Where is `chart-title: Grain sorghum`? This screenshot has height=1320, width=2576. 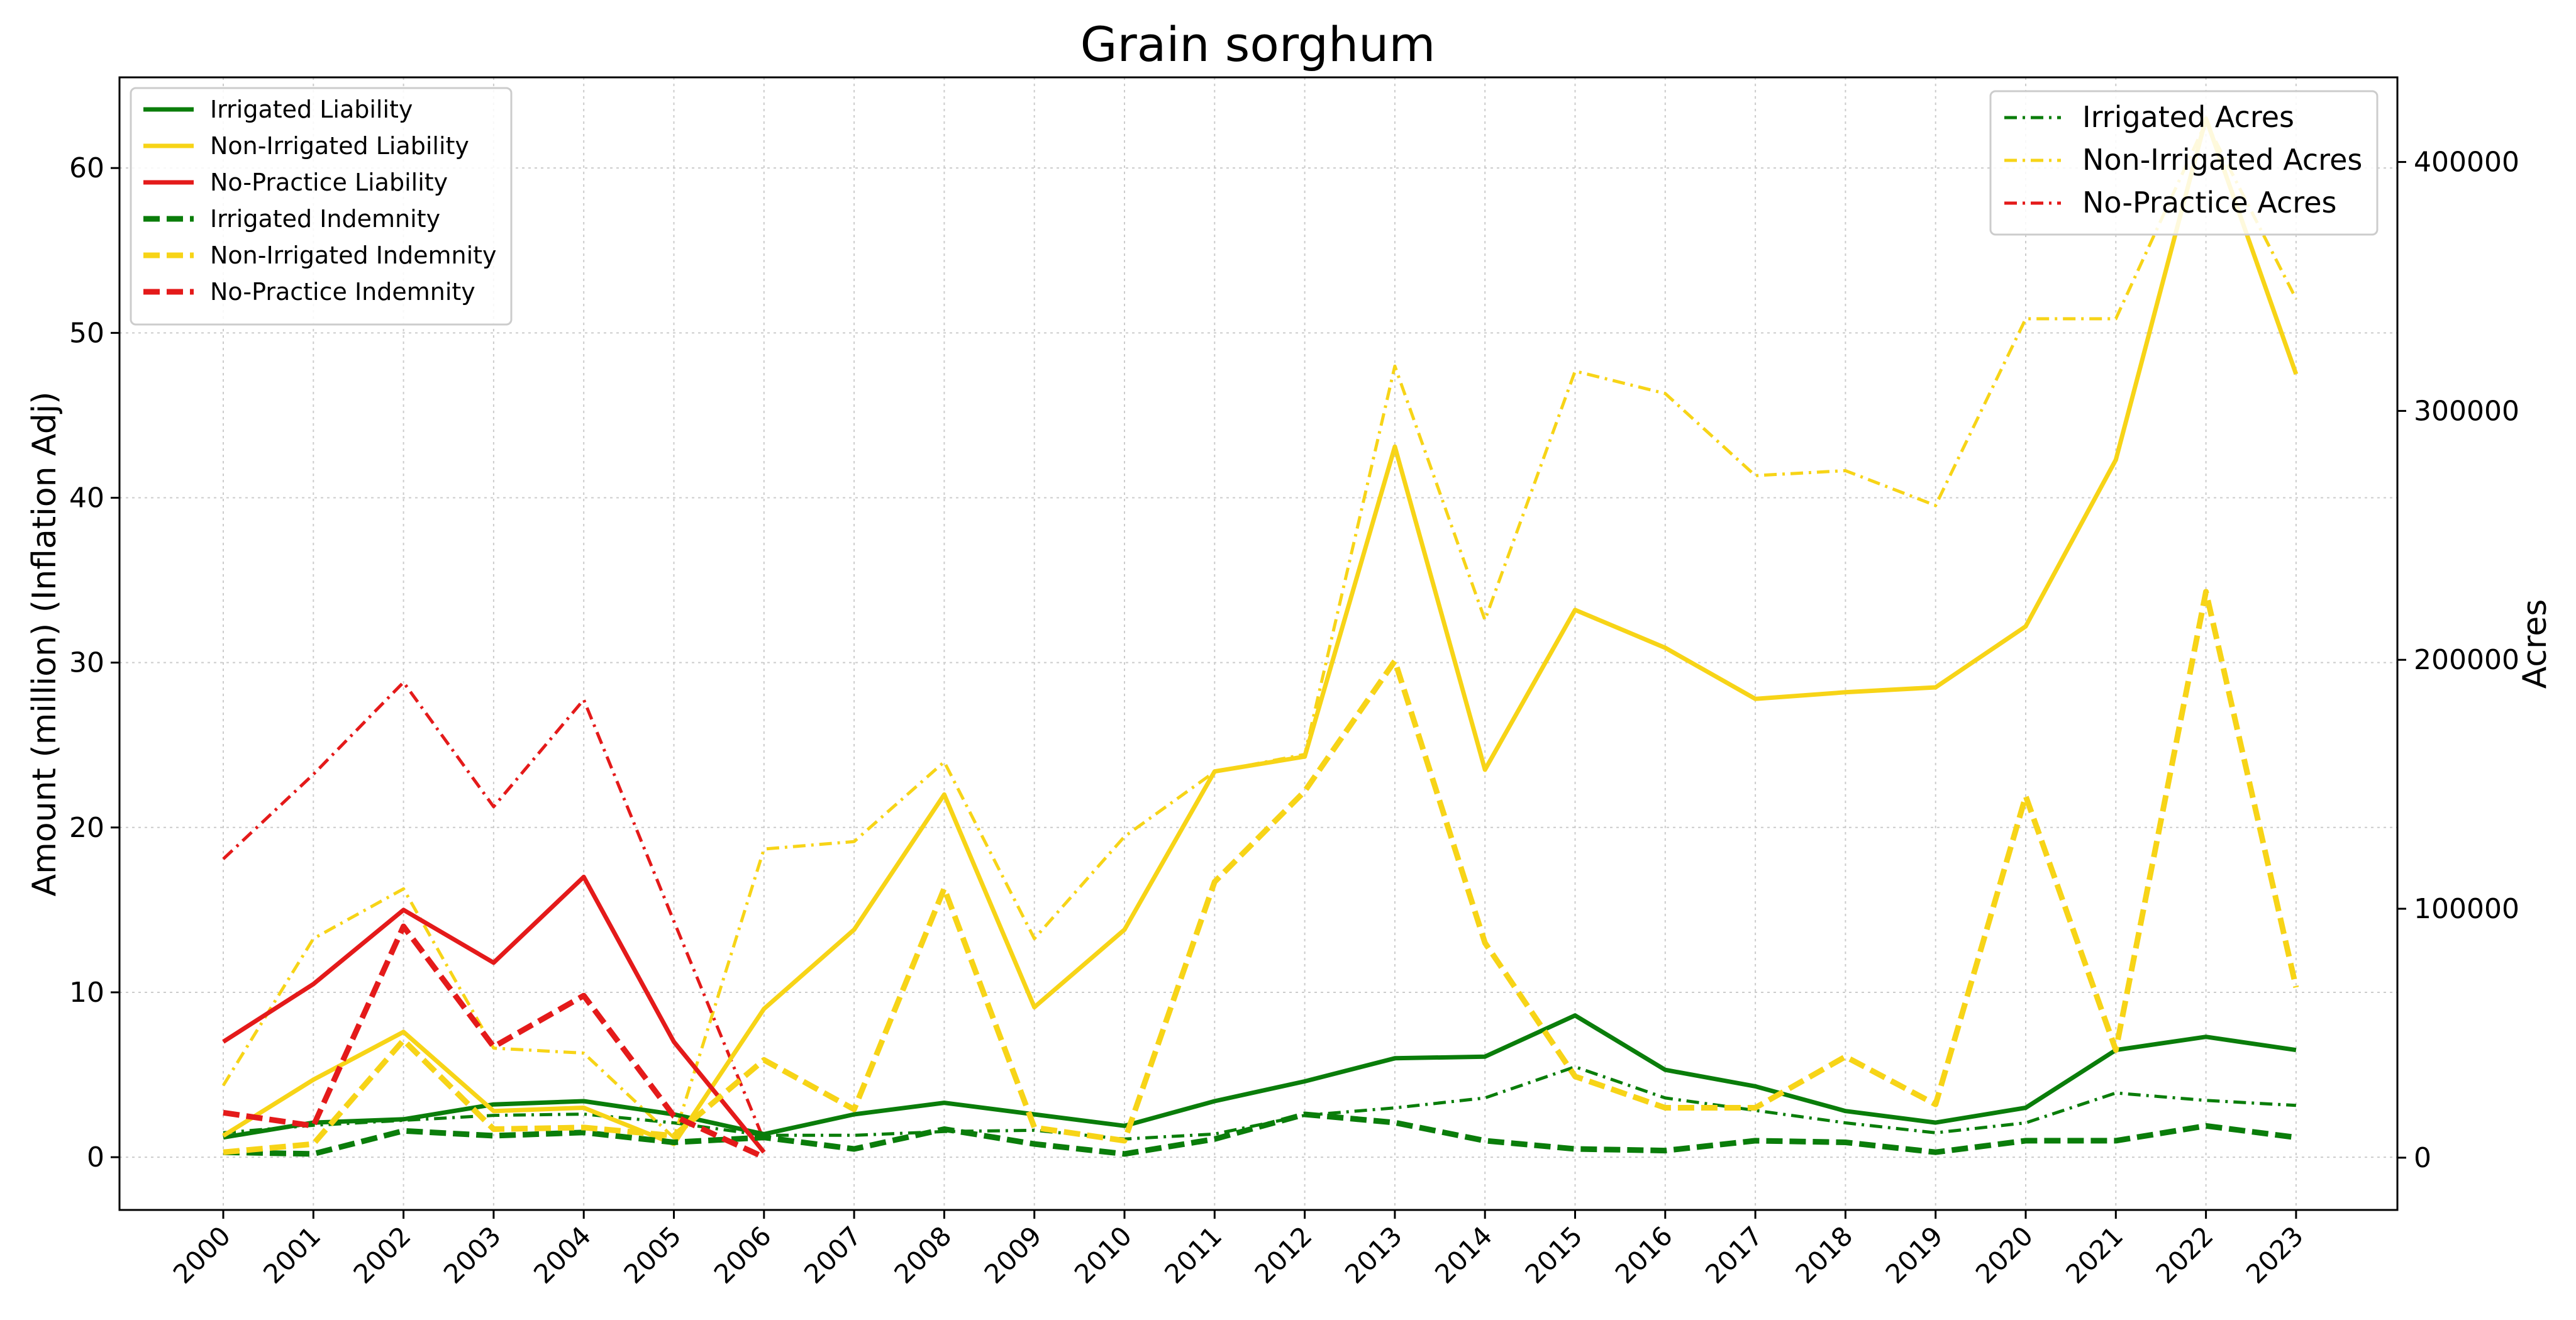 chart-title: Grain sorghum is located at coordinates (1258, 44).